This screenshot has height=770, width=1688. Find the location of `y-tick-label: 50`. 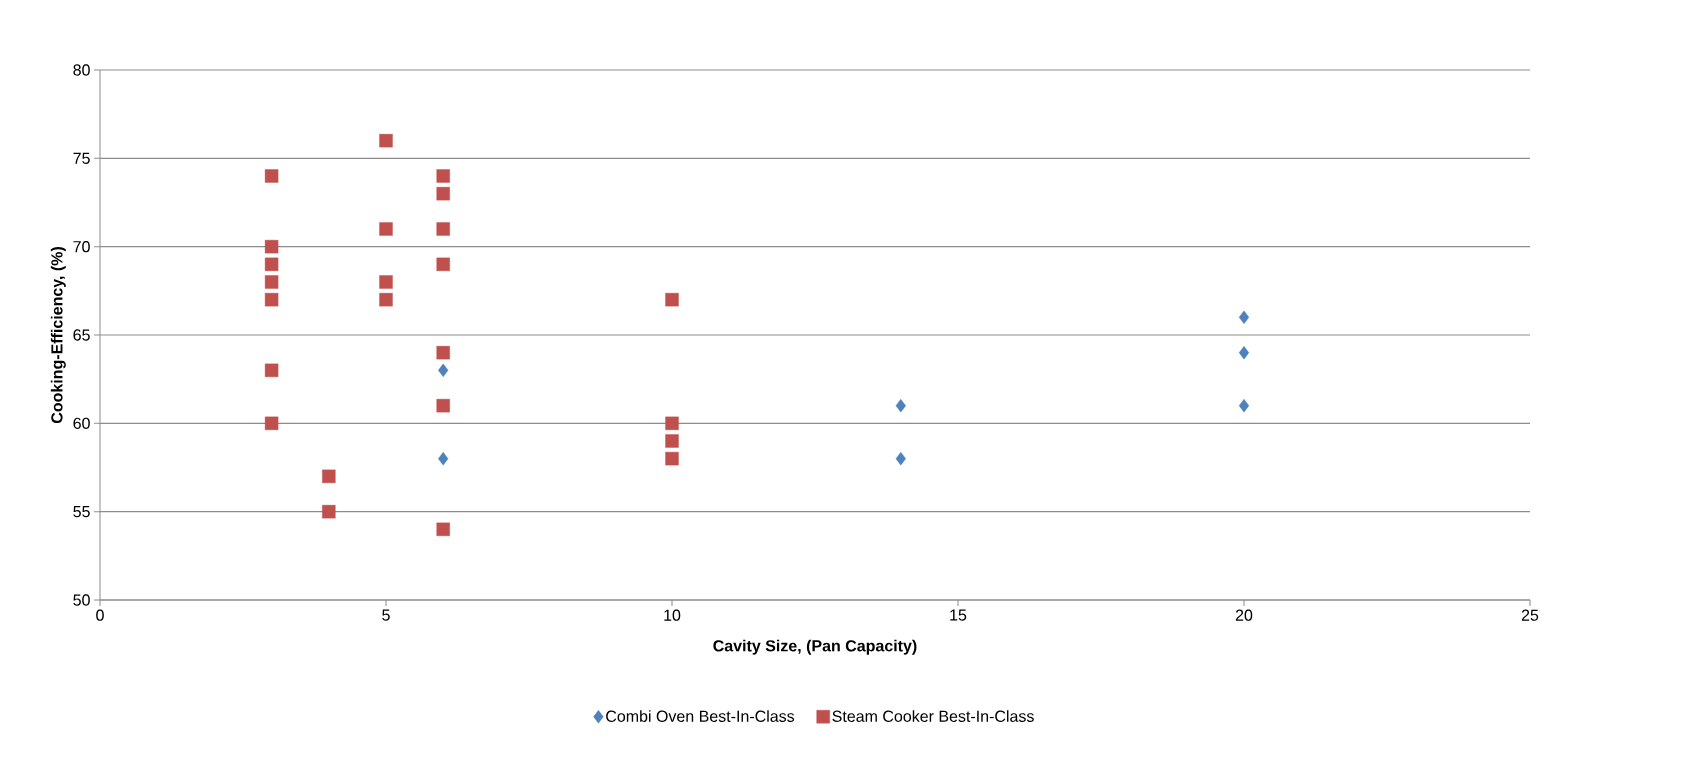

y-tick-label: 50 is located at coordinates (81, 600).